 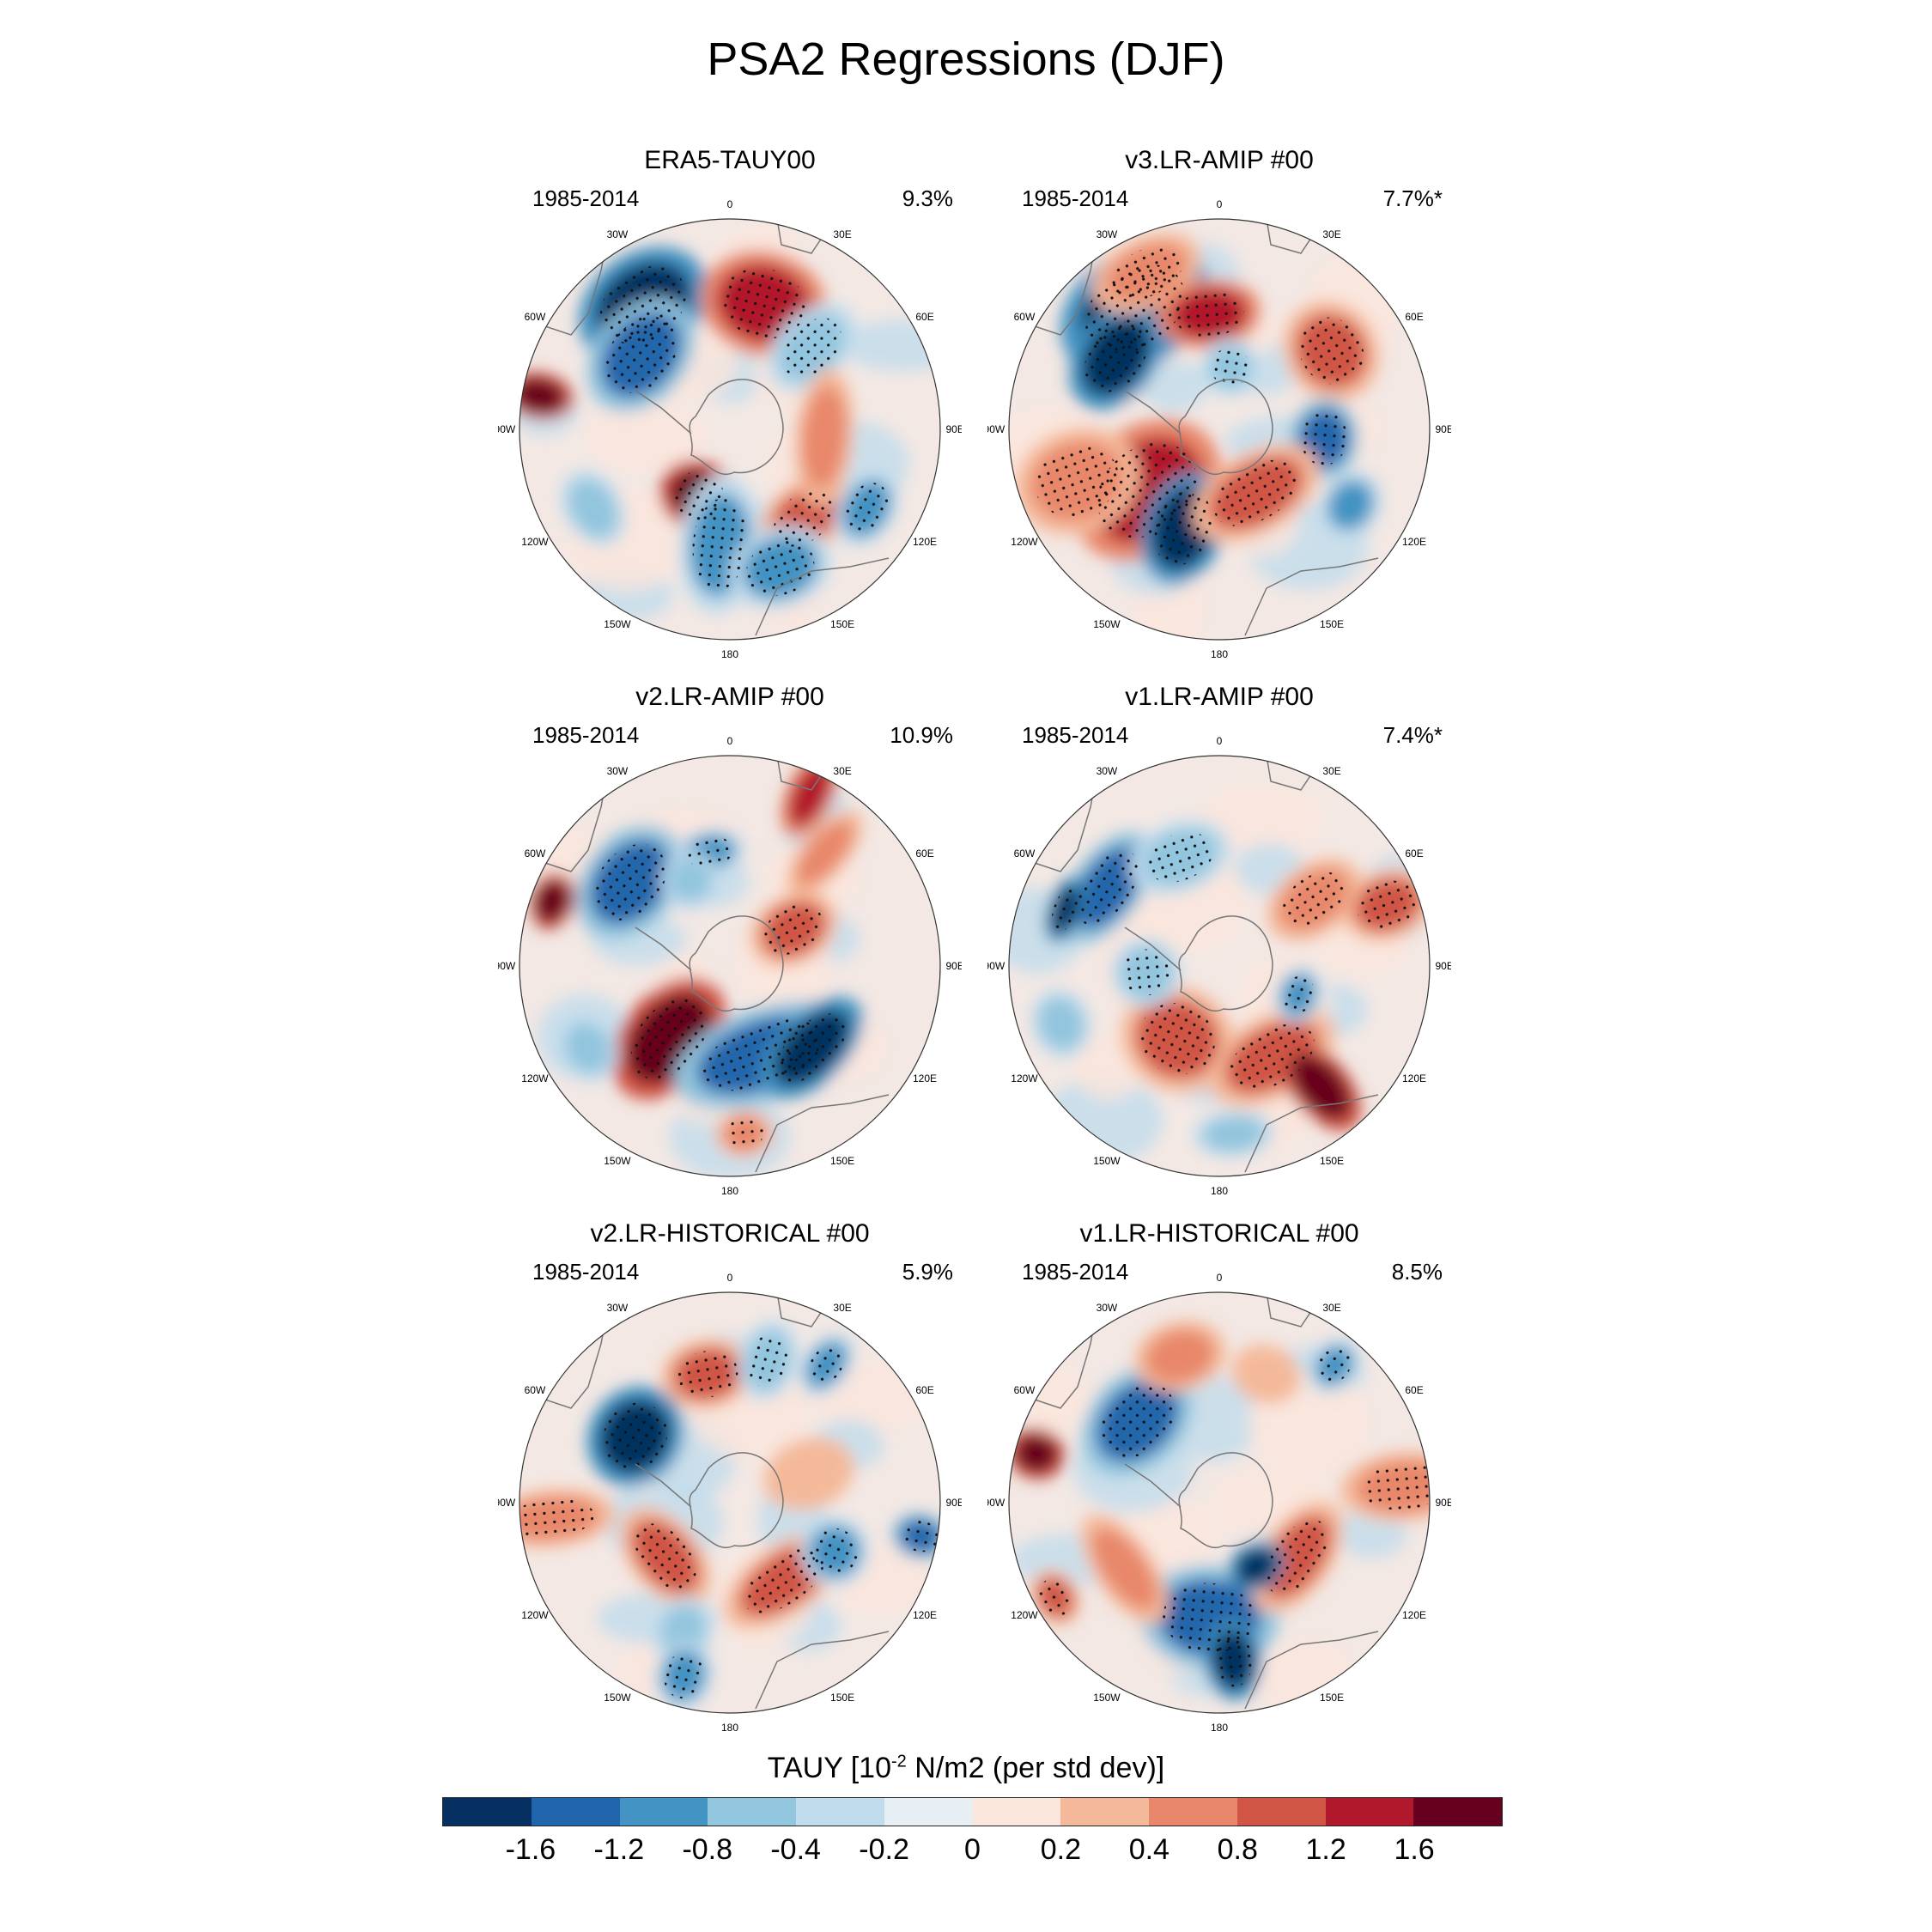 What do you see at coordinates (973, 1850) in the screenshot?
I see `colorbar-tick-label: 0` at bounding box center [973, 1850].